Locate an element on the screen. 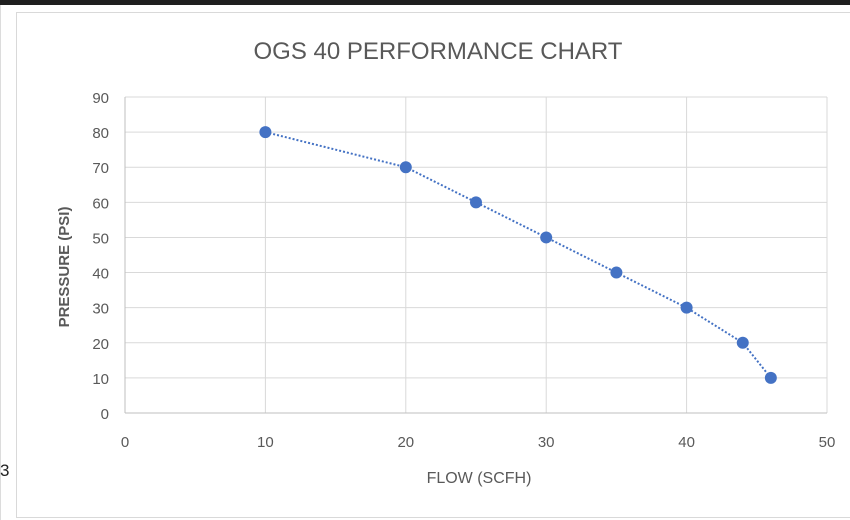  y-axis-label: PRESSURE (PSI) is located at coordinates (64, 267).